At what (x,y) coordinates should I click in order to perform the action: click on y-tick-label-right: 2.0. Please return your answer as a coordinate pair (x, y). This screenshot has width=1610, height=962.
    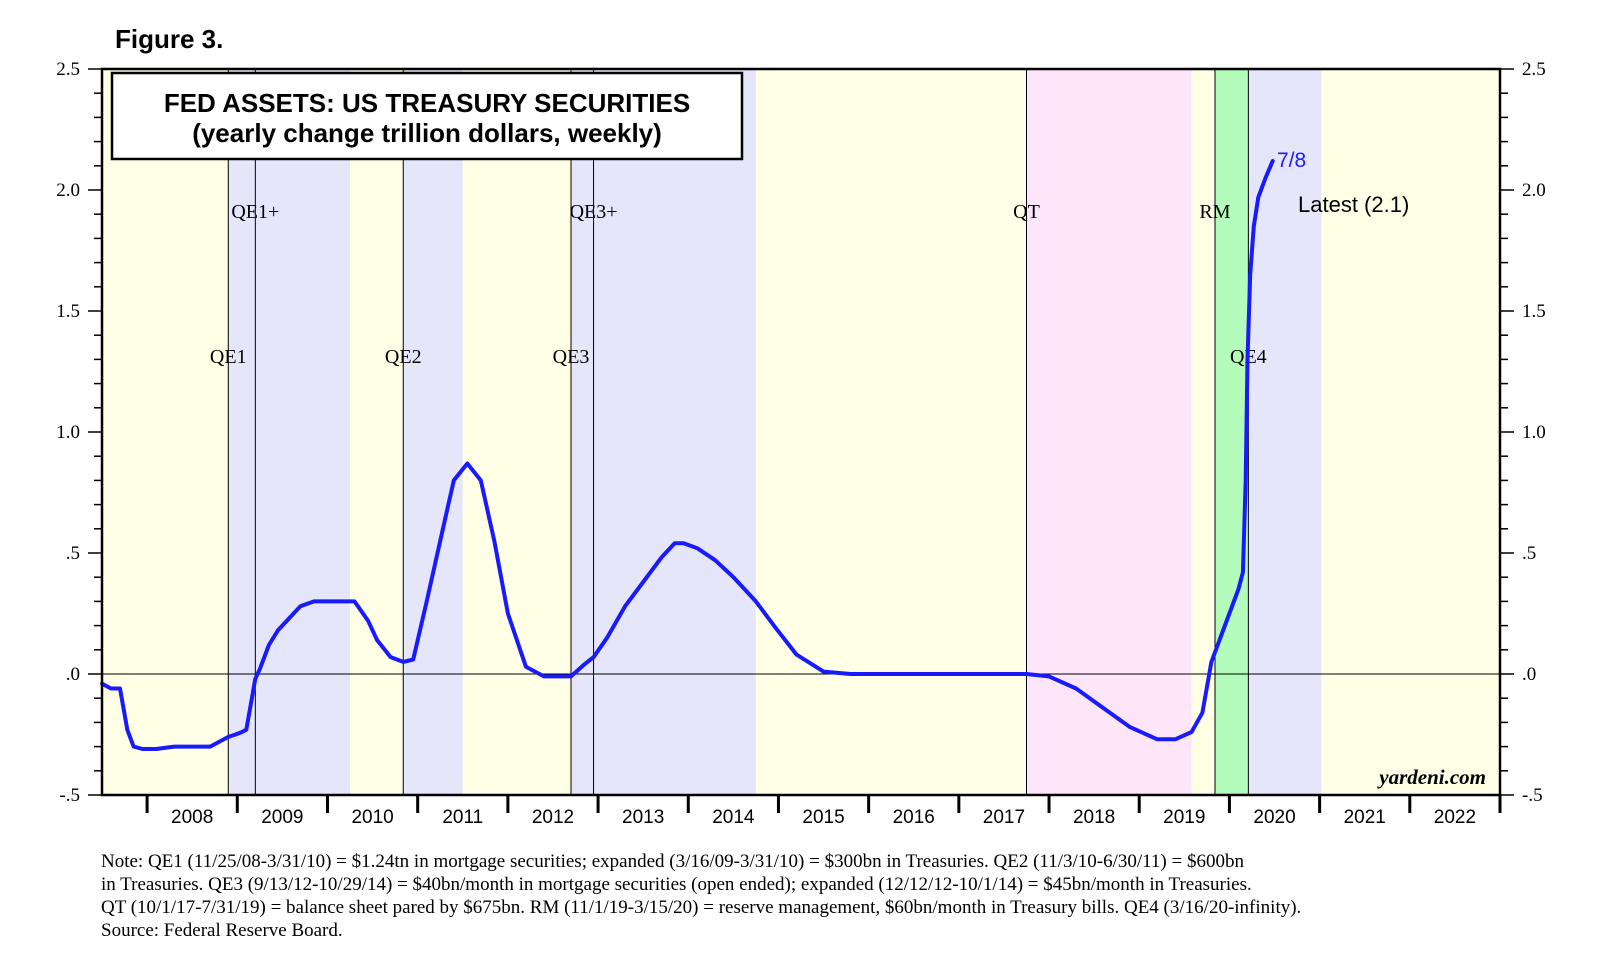
    Looking at the image, I should click on (1534, 190).